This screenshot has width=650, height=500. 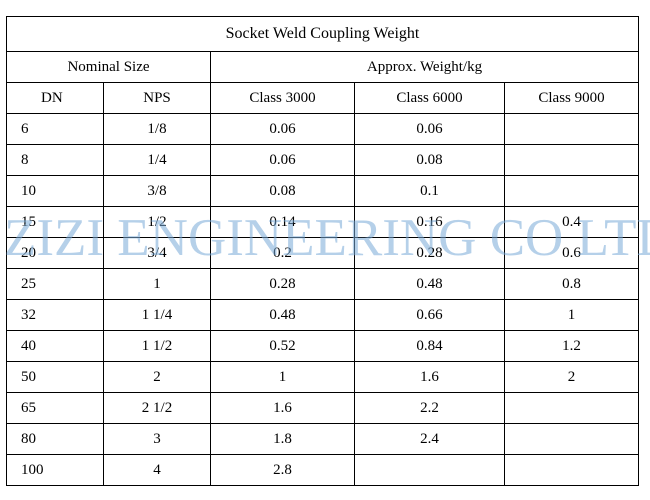 What do you see at coordinates (55, 439) in the screenshot?
I see `dn-cell: 80` at bounding box center [55, 439].